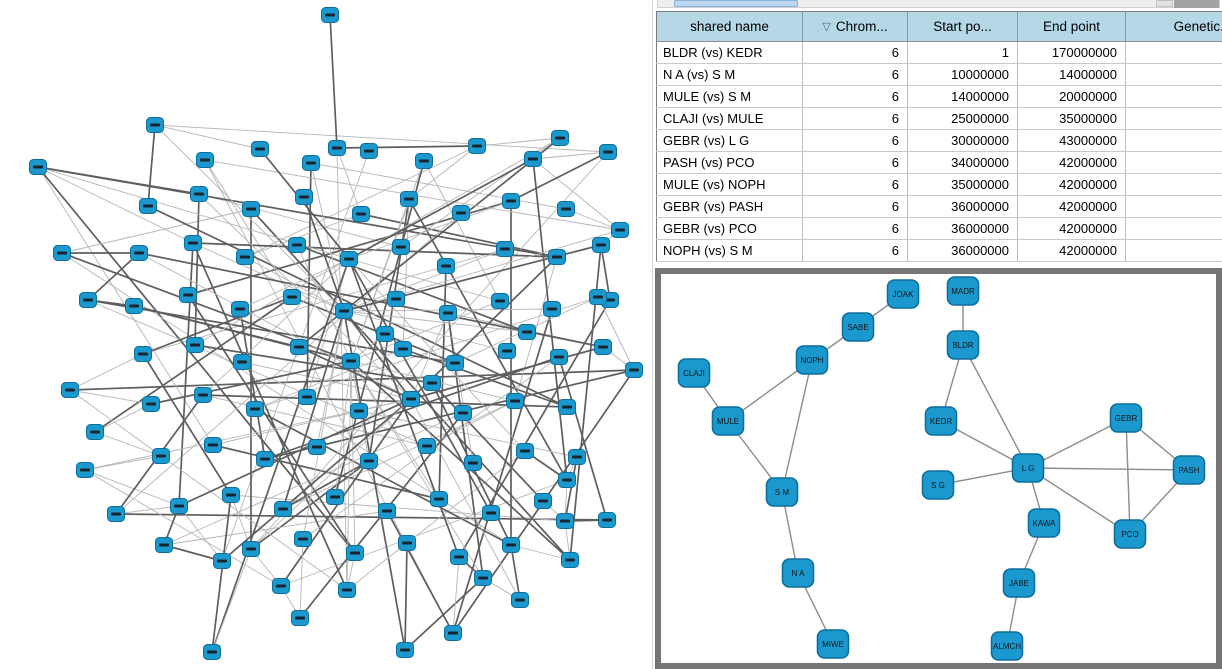 The height and width of the screenshot is (669, 1222). Describe the element at coordinates (962, 140) in the screenshot. I see `table-cell: 30000000` at that location.